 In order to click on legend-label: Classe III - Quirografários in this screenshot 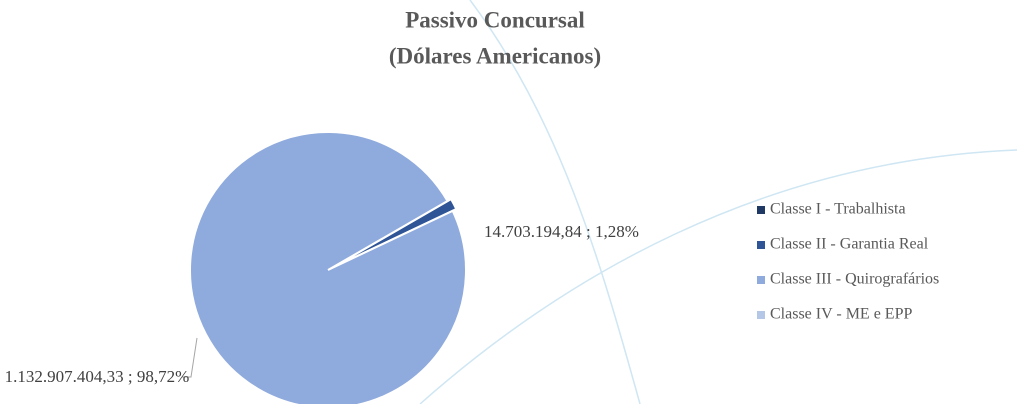, I will do `click(854, 279)`.